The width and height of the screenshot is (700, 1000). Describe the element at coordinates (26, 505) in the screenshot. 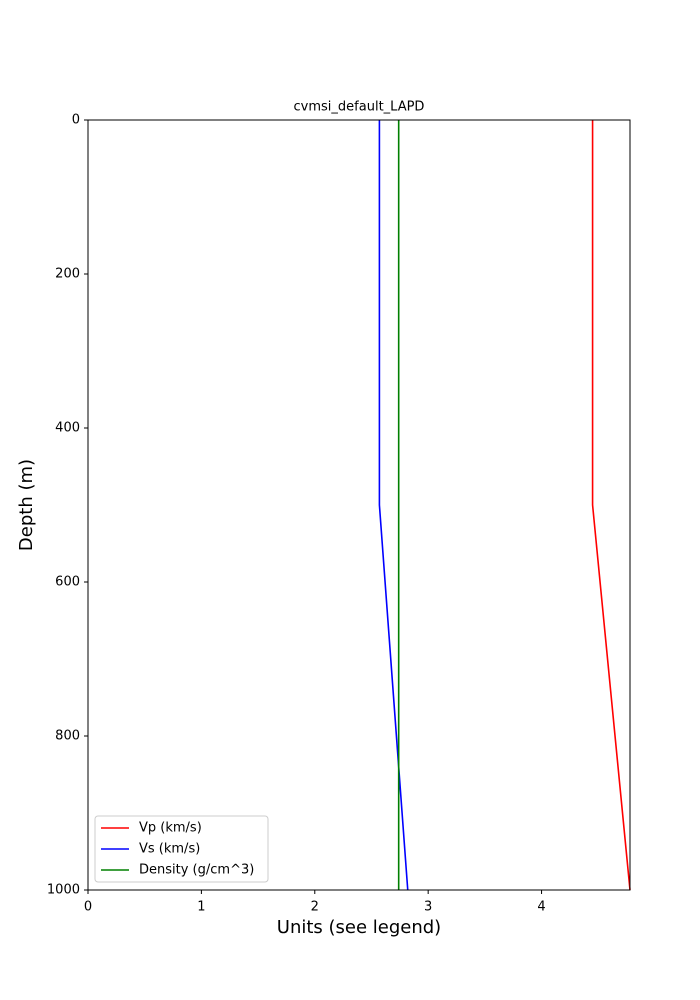

I see `y-axis-label: Depth (m)` at that location.